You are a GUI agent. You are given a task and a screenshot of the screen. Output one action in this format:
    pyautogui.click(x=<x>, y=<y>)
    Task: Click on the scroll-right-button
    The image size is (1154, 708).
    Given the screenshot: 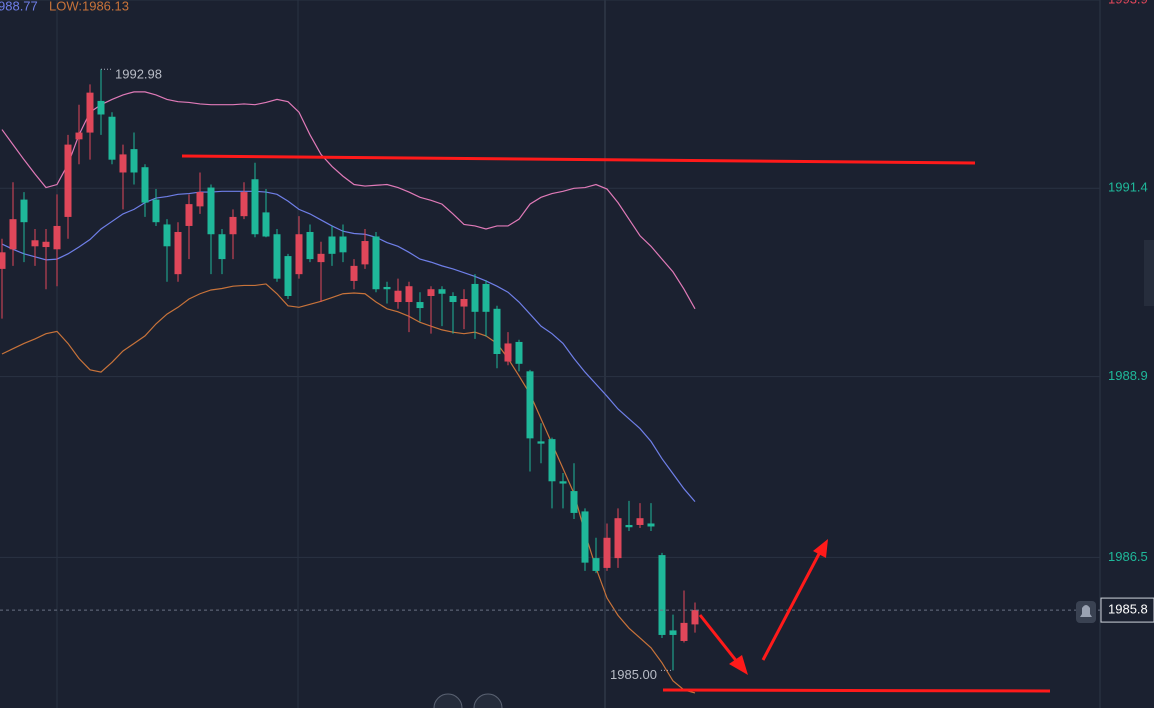 What is the action you would take?
    pyautogui.click(x=488, y=700)
    